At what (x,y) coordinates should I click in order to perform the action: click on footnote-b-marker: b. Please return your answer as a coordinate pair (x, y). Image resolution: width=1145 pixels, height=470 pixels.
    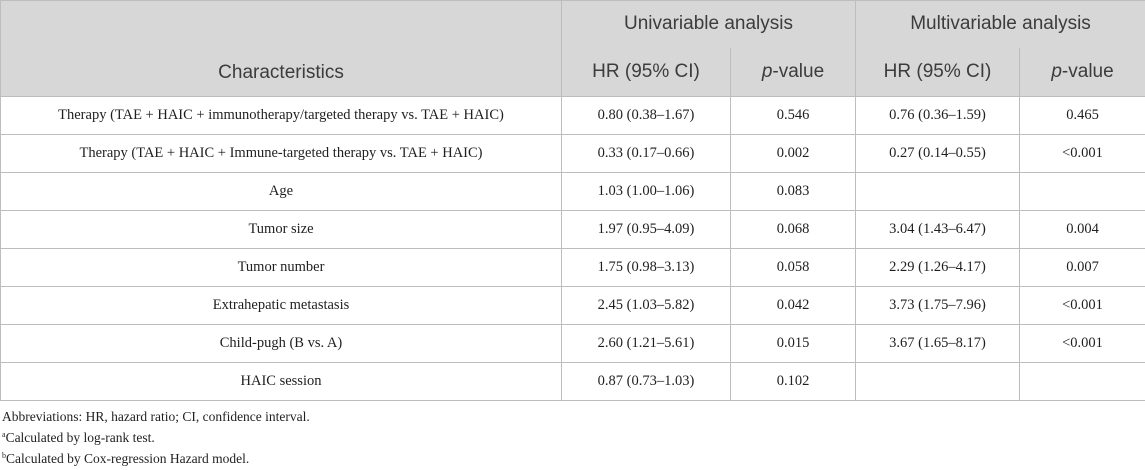
    Looking at the image, I should click on (4, 455).